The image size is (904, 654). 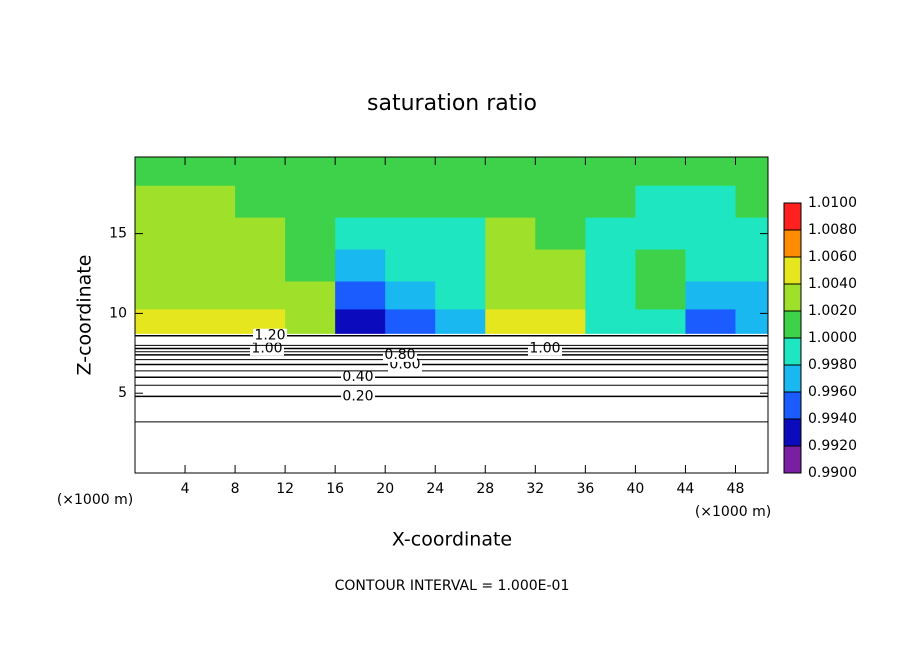 What do you see at coordinates (266, 349) in the screenshot?
I see `contour-label: 1.00` at bounding box center [266, 349].